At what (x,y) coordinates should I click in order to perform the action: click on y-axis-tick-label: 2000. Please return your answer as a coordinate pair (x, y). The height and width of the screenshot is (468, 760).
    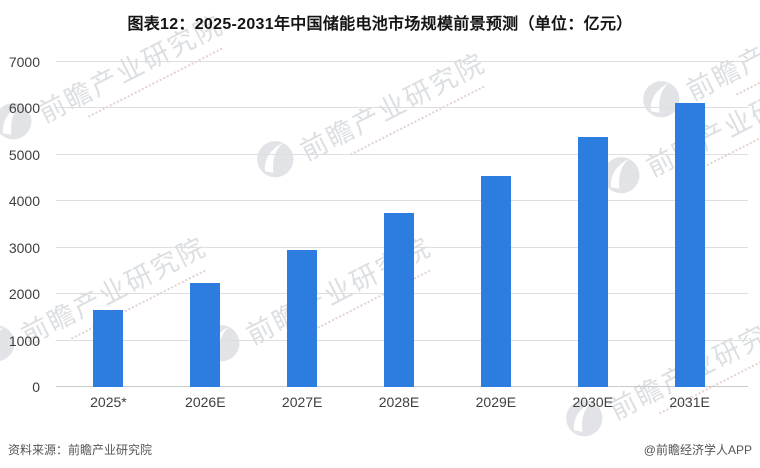
    Looking at the image, I should click on (24, 294).